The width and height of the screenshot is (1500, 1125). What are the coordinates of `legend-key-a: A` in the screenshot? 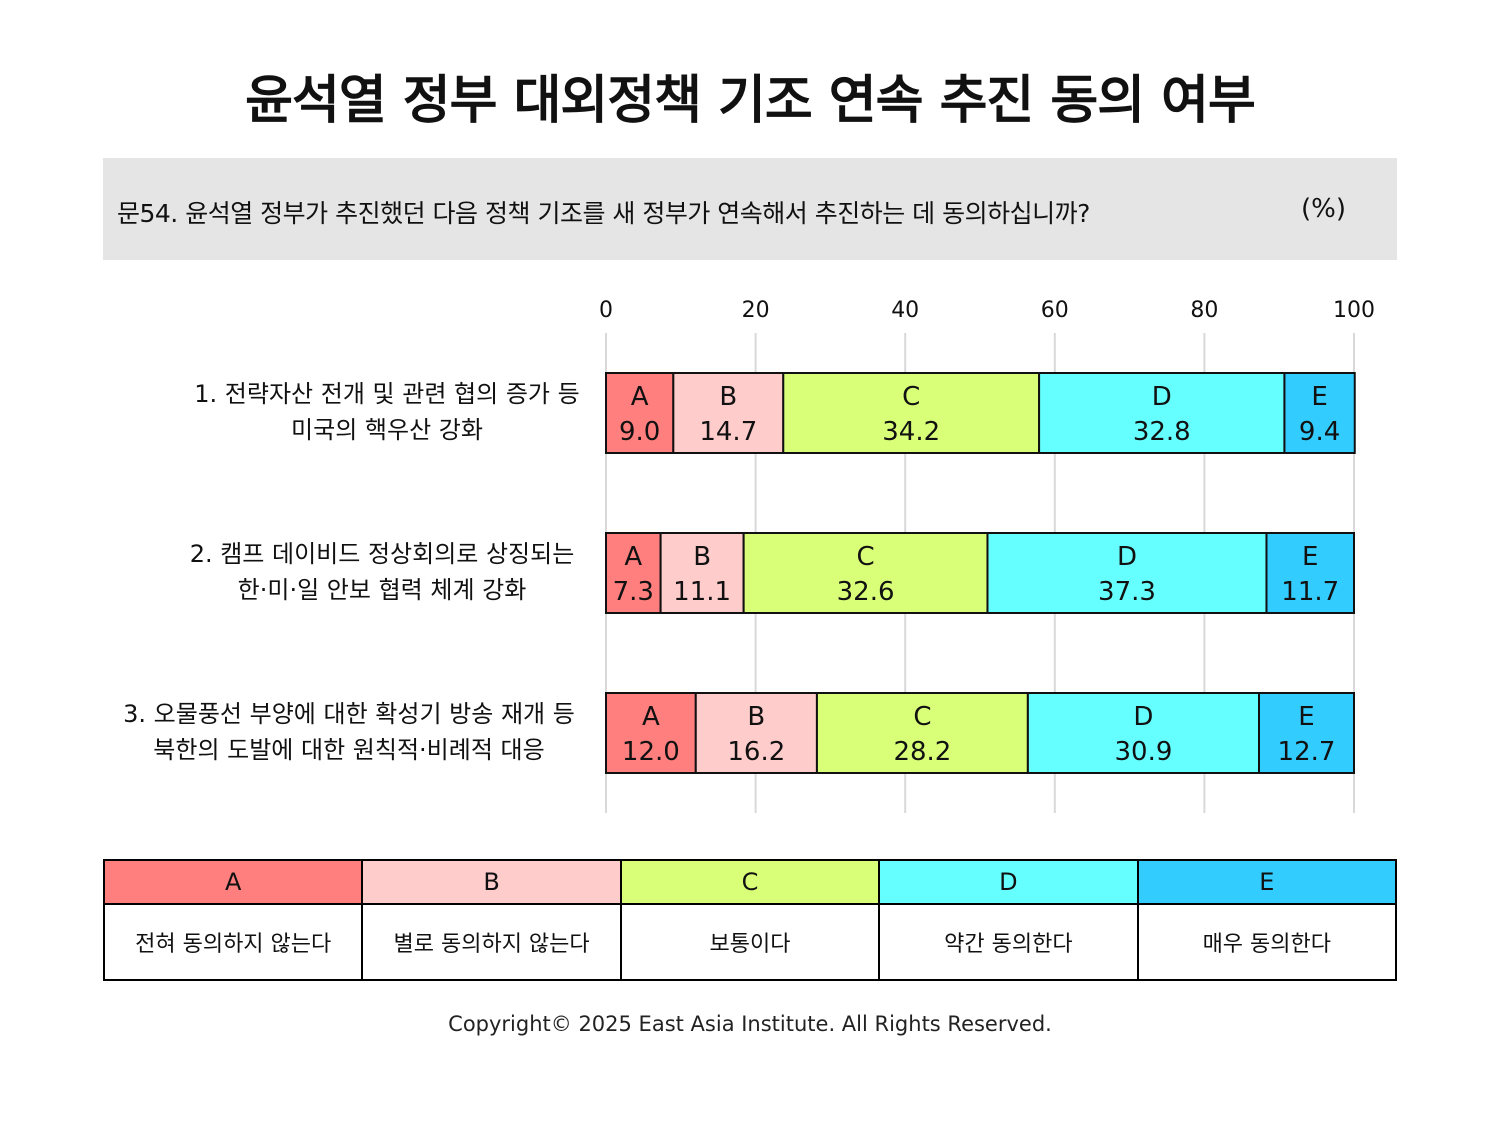 It's located at (233, 882).